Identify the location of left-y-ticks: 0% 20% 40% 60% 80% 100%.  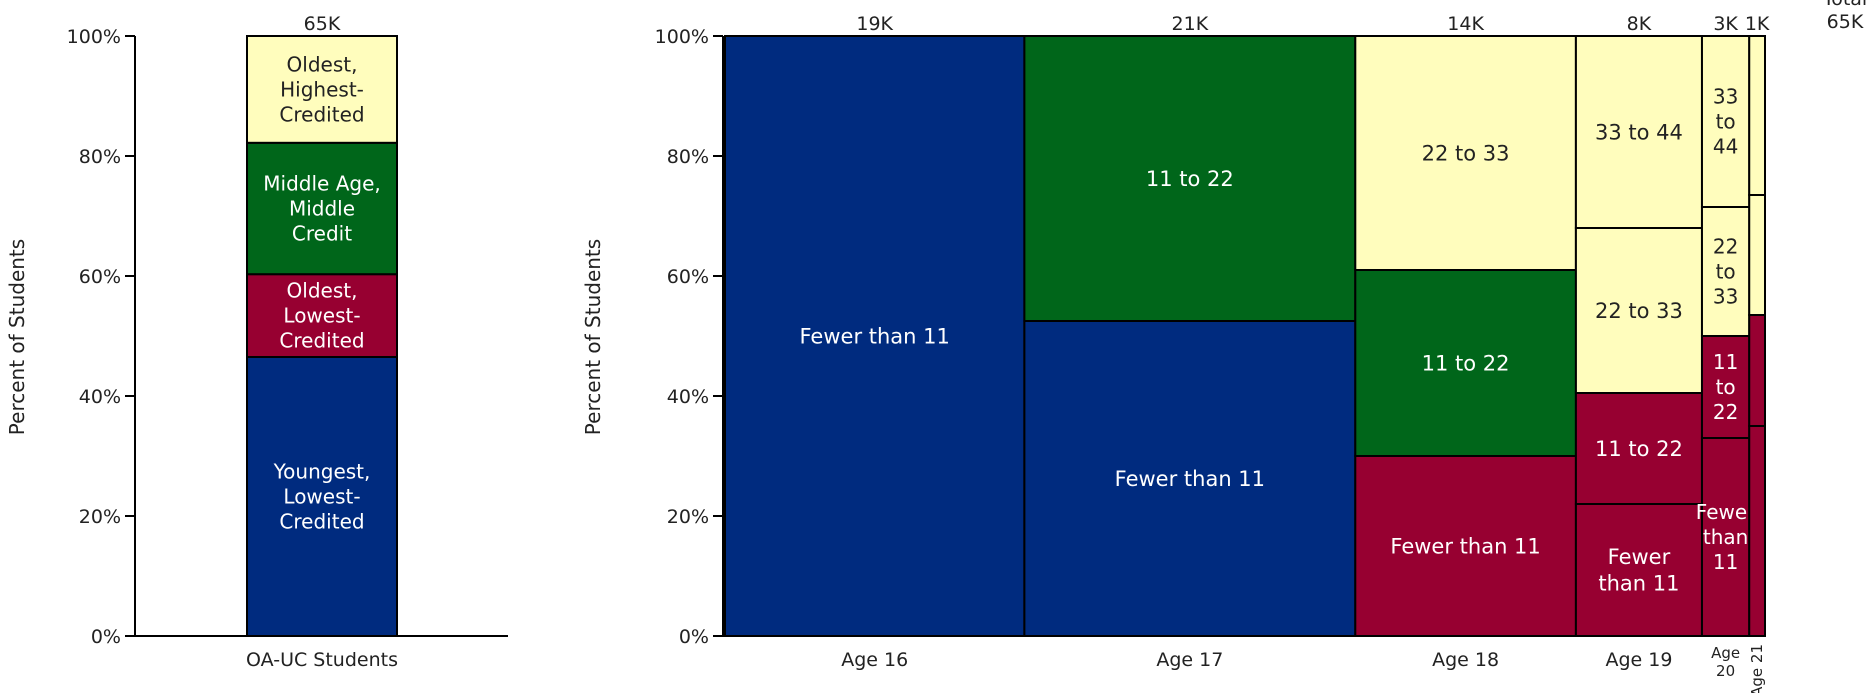
(101, 337).